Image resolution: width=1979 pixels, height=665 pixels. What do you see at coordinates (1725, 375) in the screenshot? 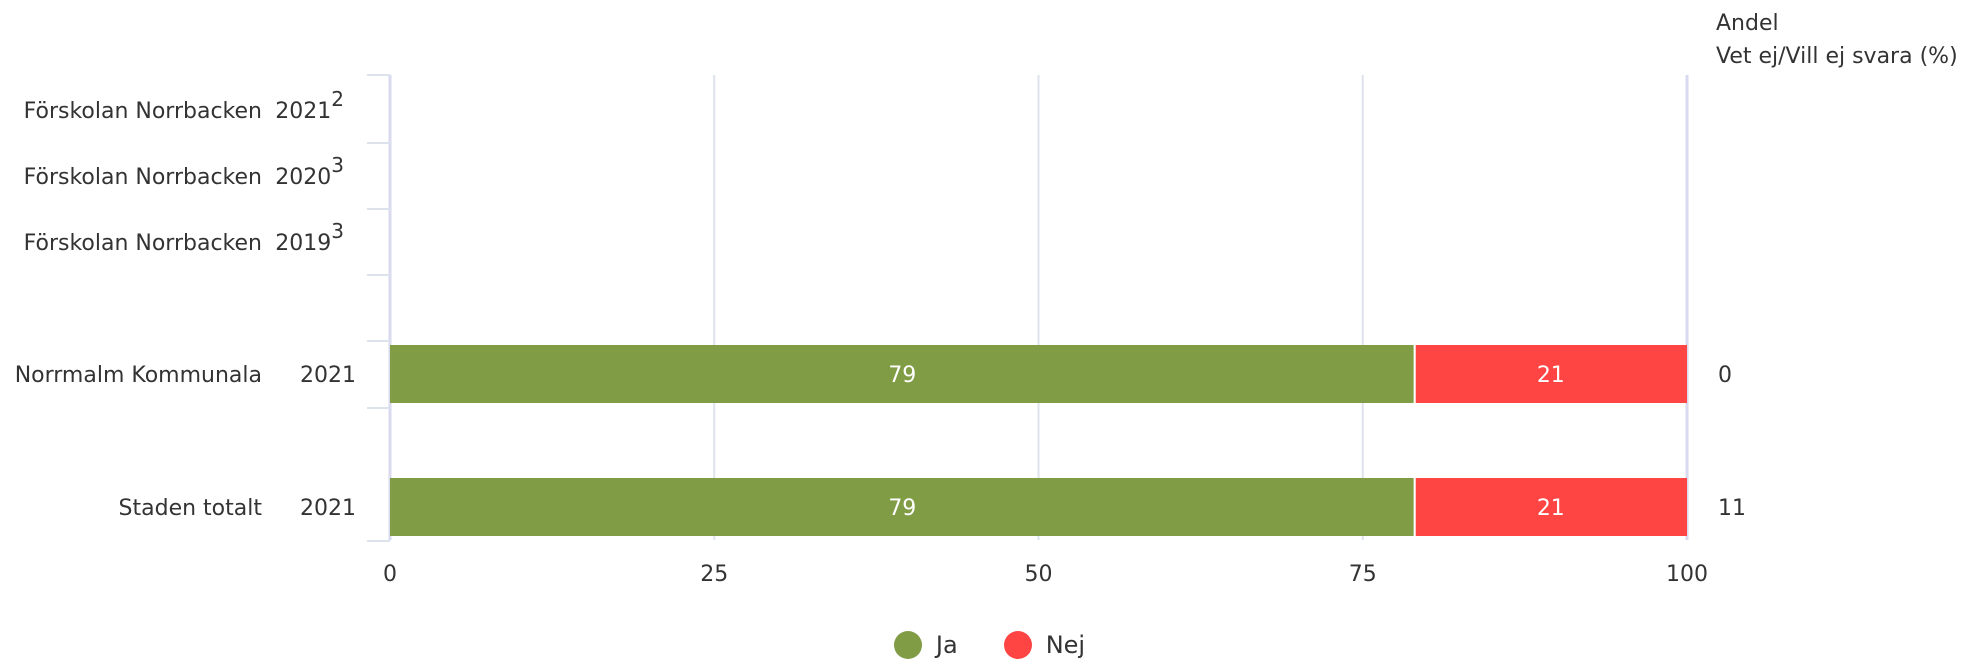
I see `vet-ej-value: 0` at bounding box center [1725, 375].